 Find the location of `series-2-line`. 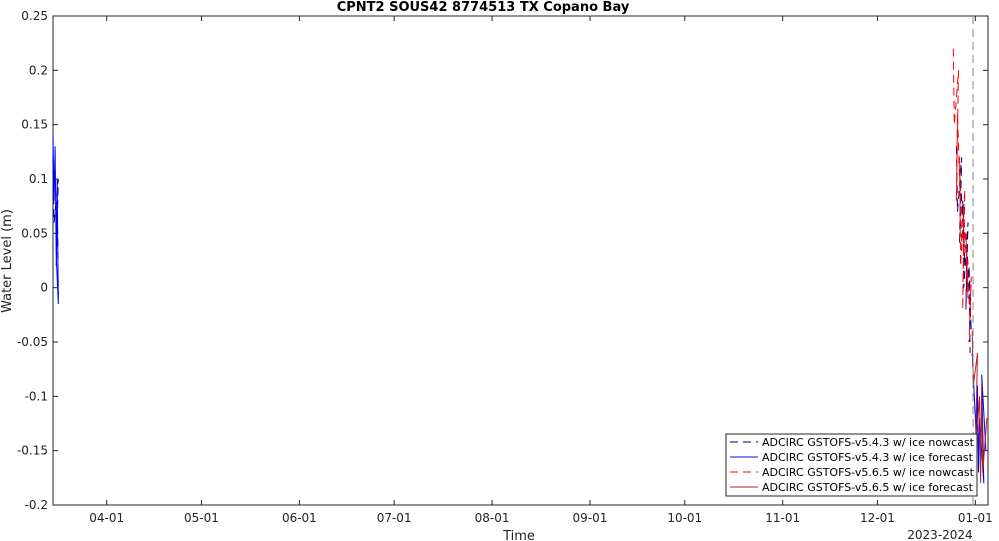

series-2-line is located at coordinates (962, 195).